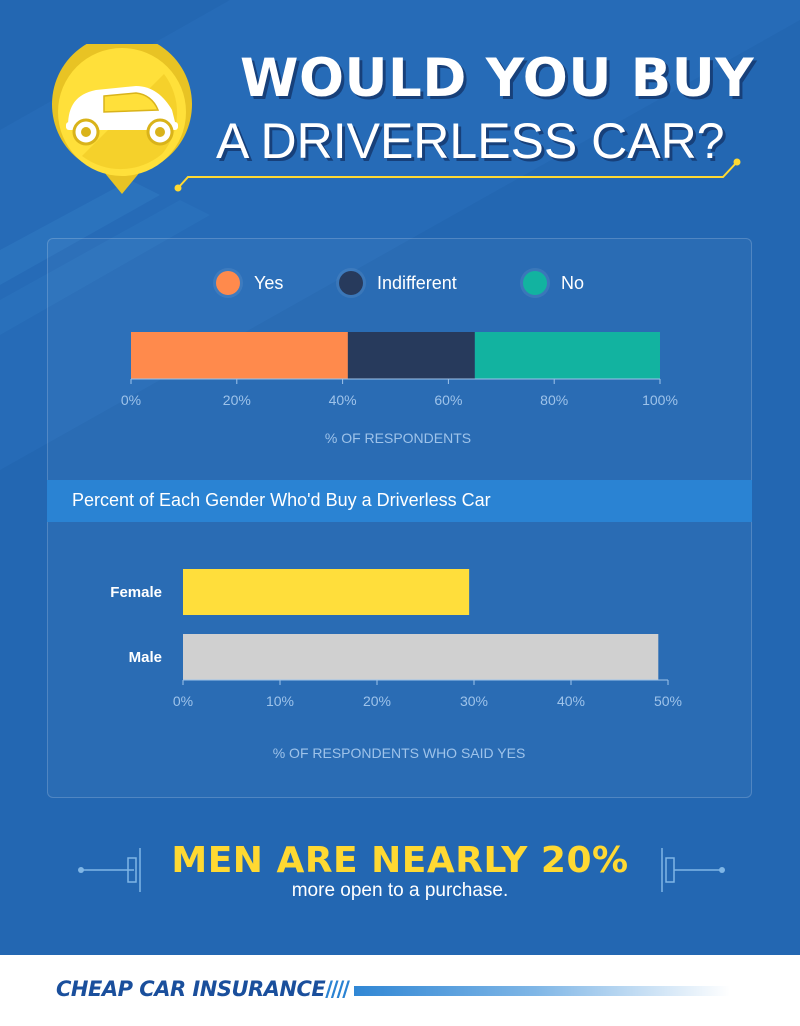 The image size is (800, 1026). What do you see at coordinates (457, 175) in the screenshot?
I see `title-underline-decoration` at bounding box center [457, 175].